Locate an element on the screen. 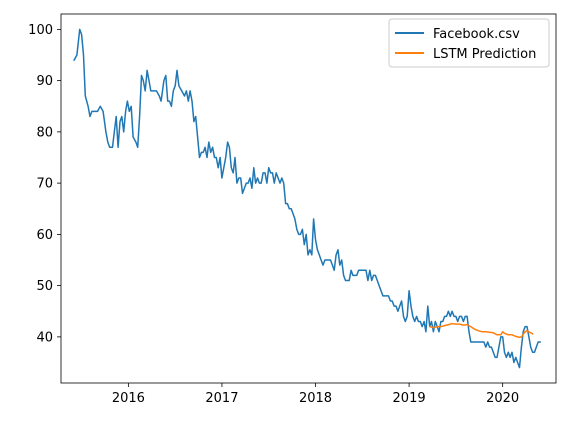 The image size is (572, 421). y-tick-label: 40 is located at coordinates (44, 337).